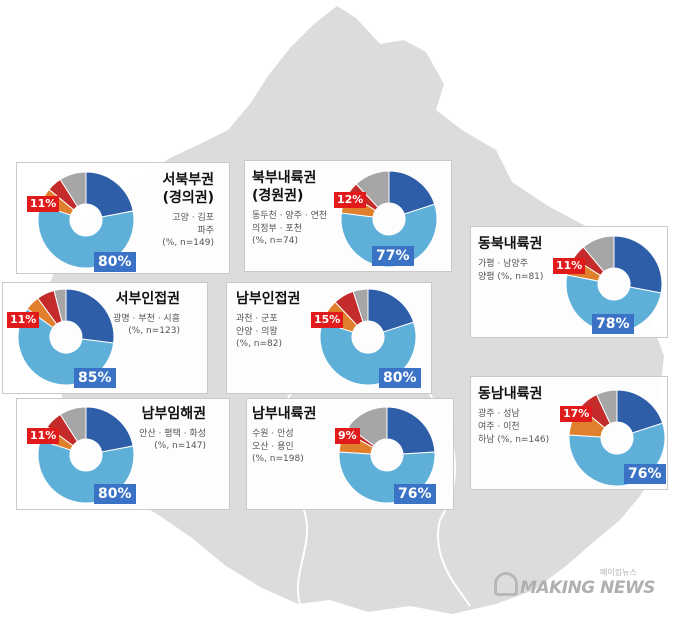 This screenshot has width=680, height=618. I want to click on region-areas: 가평 · 남양주, so click(503, 264).